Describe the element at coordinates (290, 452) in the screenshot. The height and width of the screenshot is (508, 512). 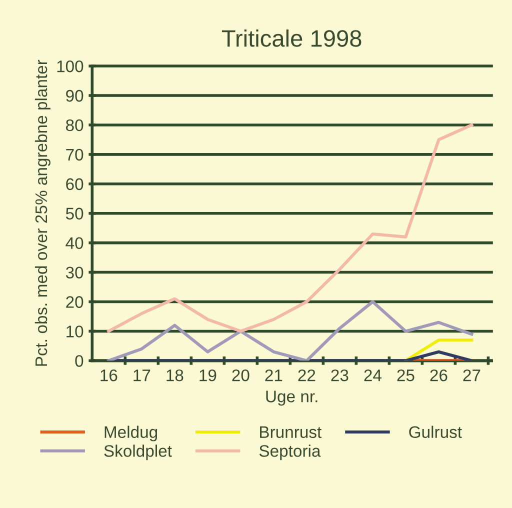
I see `legend-label: Septoria` at that location.